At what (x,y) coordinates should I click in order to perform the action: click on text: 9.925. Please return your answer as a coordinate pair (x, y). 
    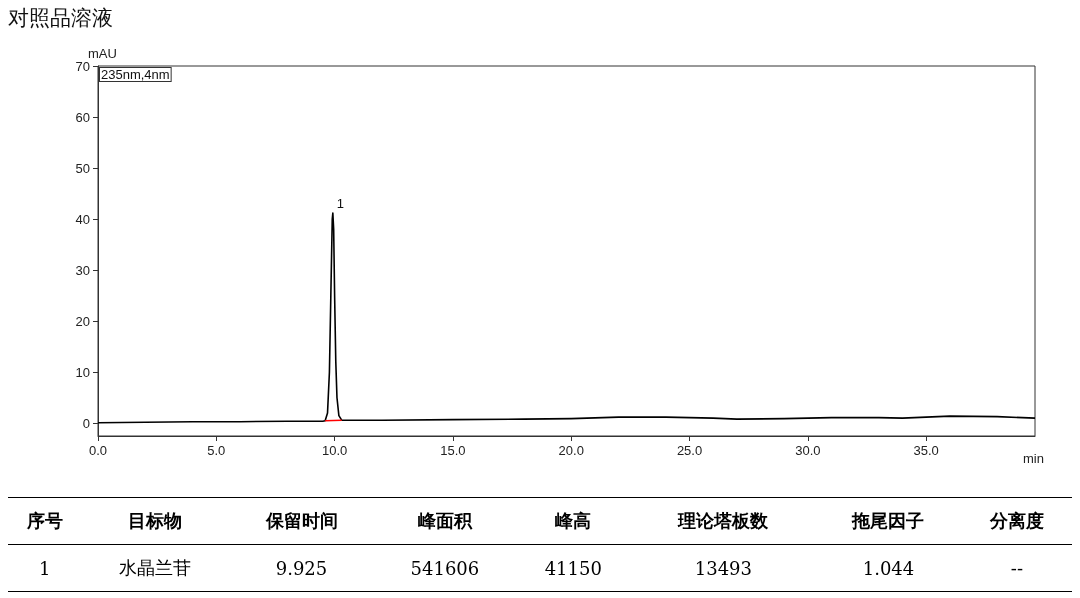
    Looking at the image, I should click on (301, 568).